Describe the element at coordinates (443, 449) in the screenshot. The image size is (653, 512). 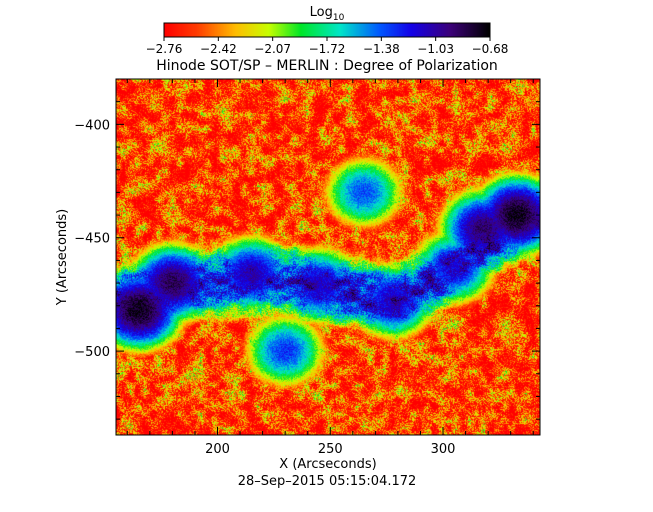
I see `x-tick-label: 300` at that location.